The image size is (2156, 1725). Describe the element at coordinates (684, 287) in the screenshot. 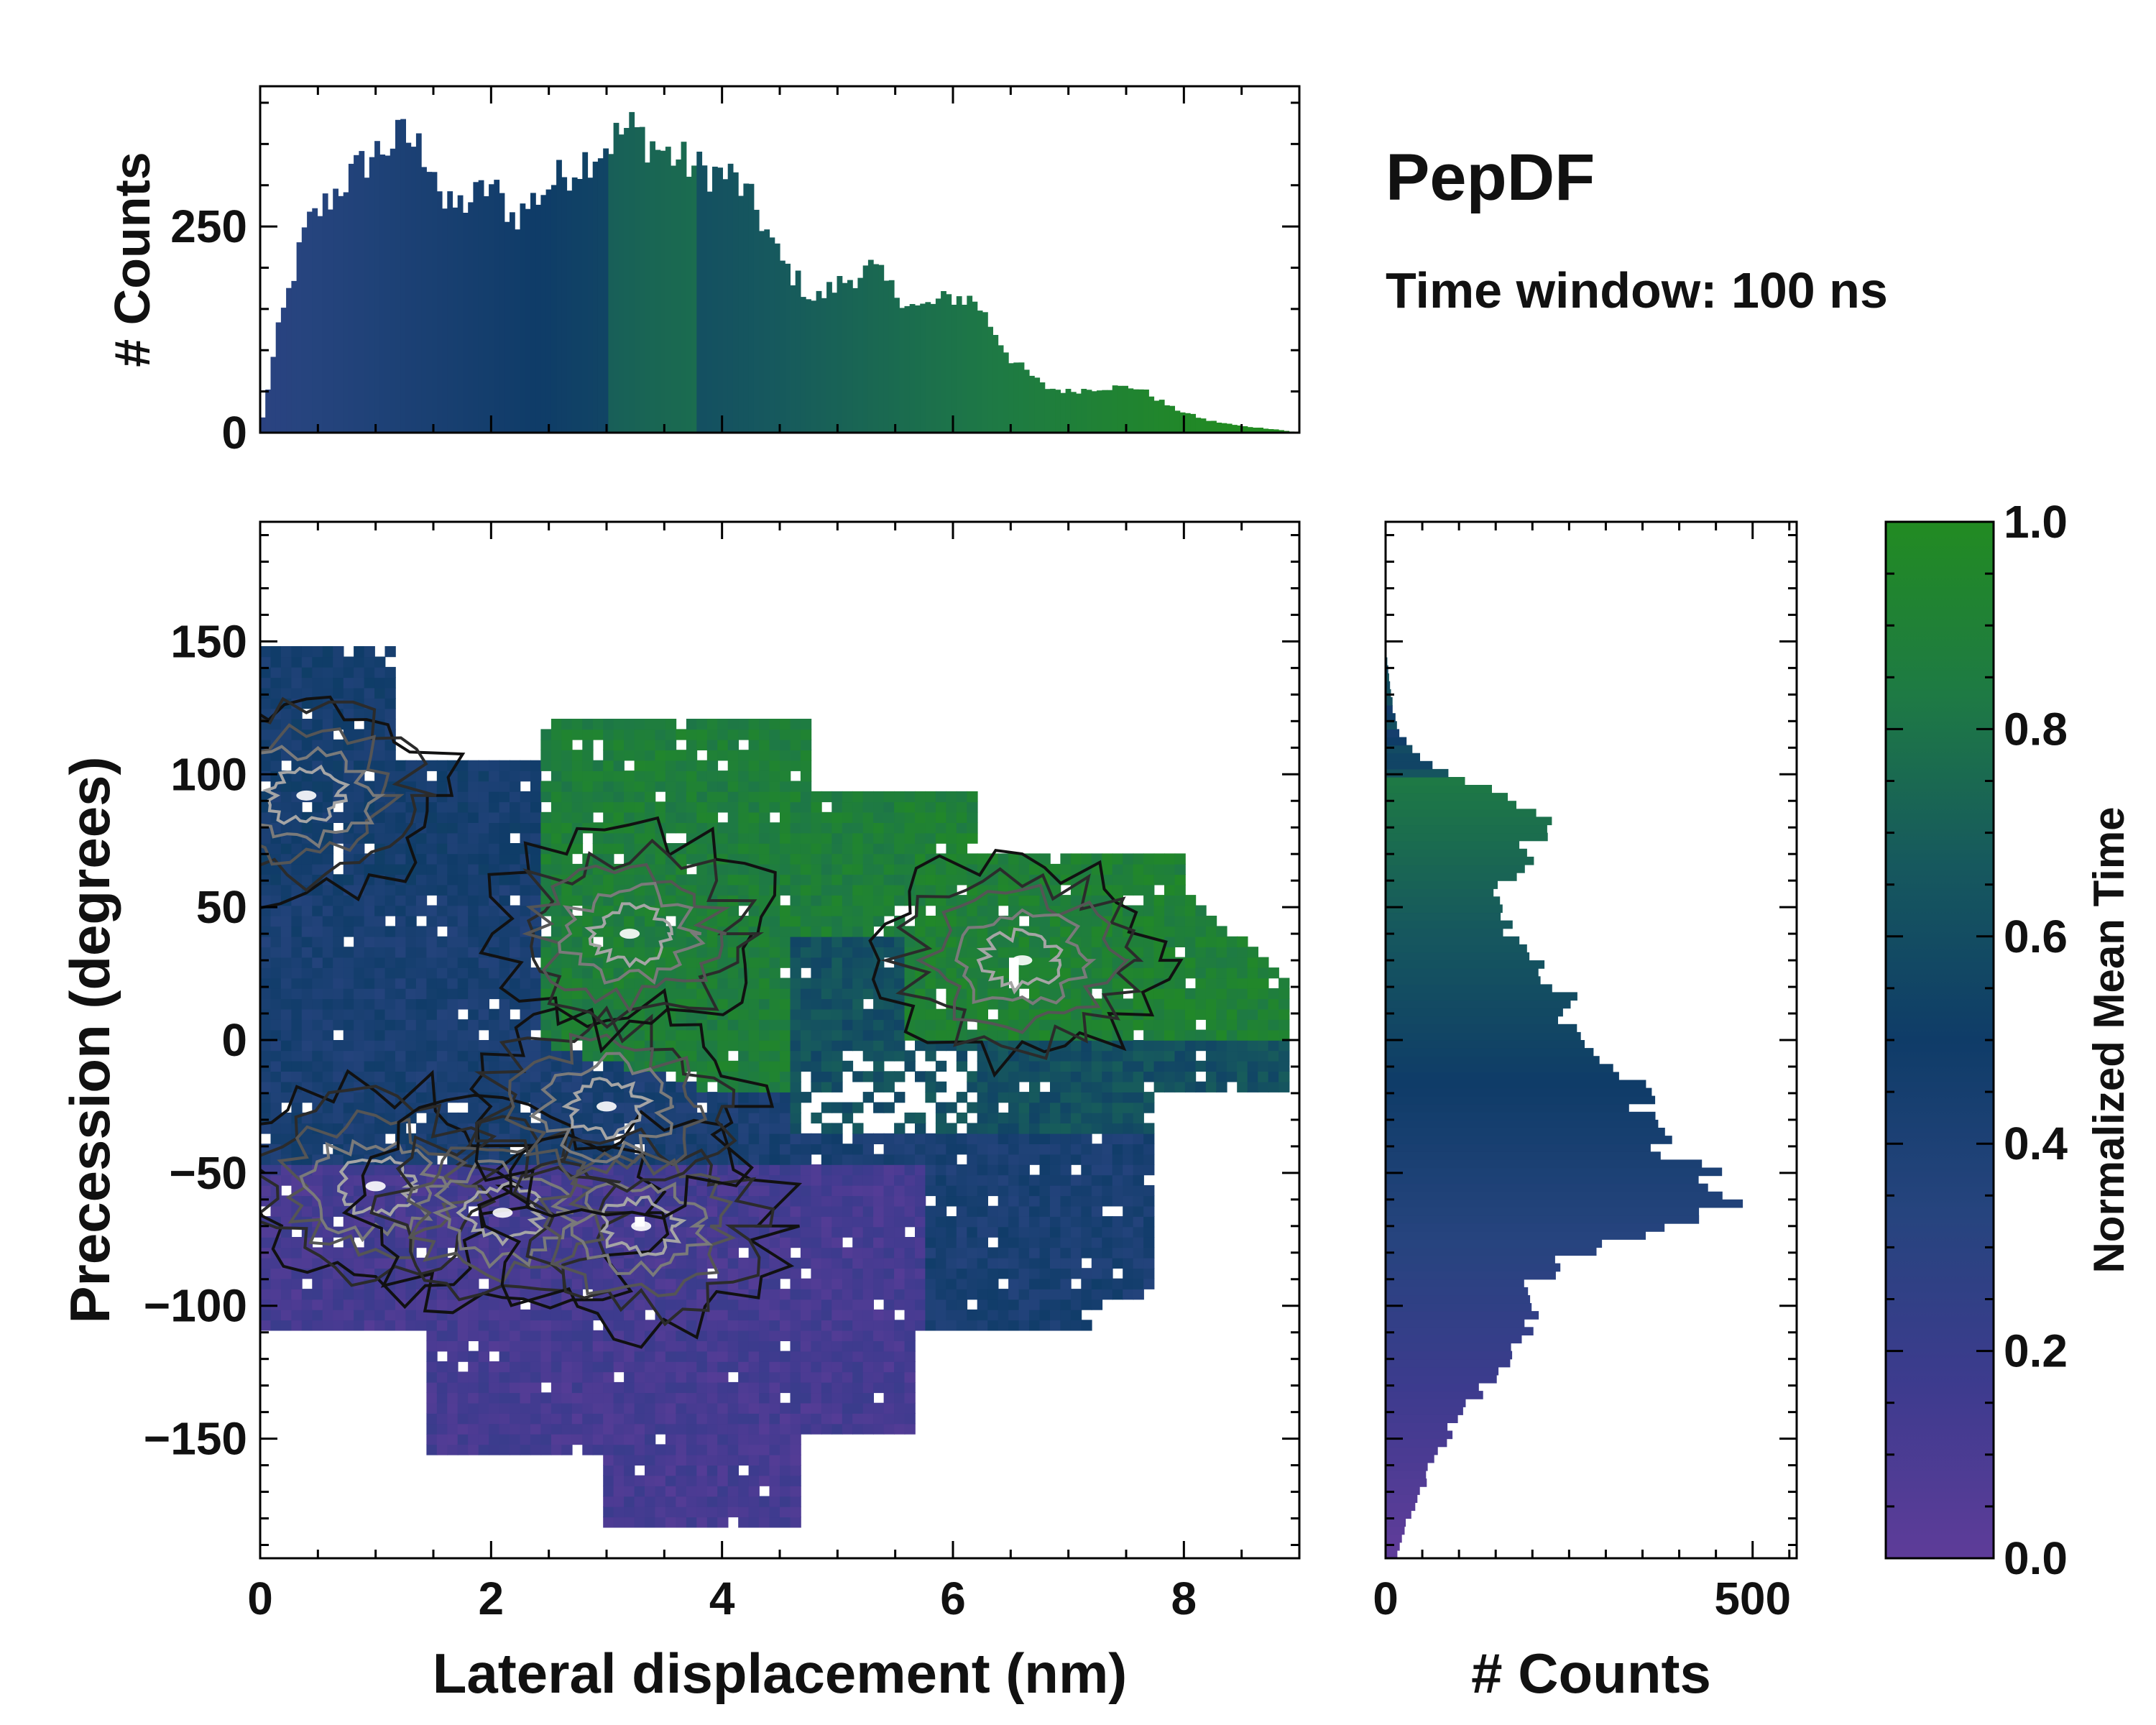

I see `top-histogram-bar` at that location.